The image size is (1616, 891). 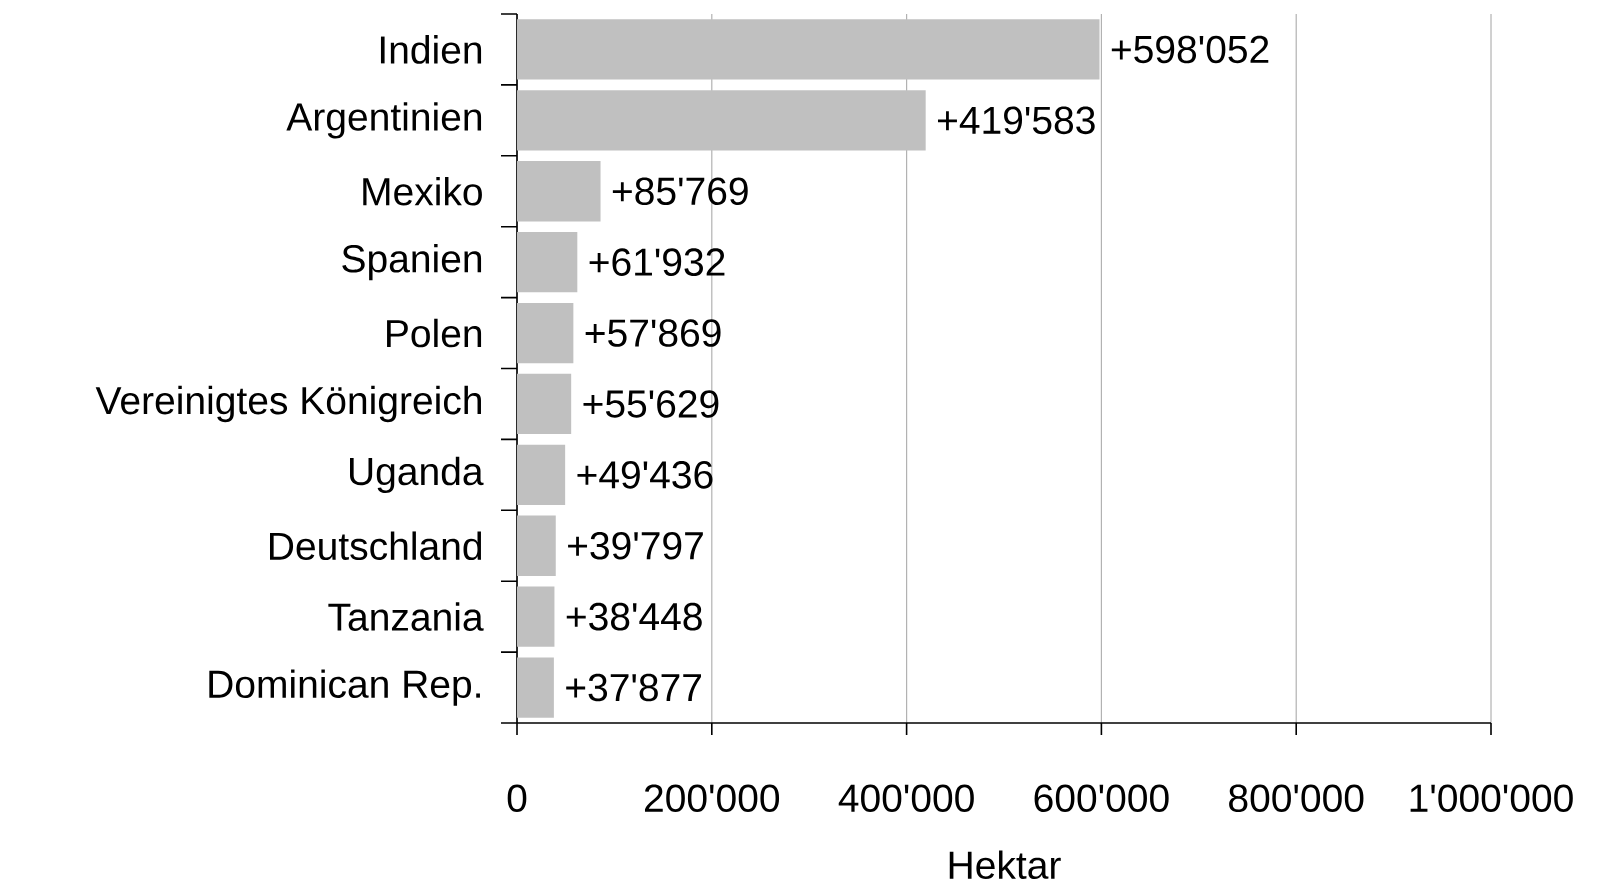 I want to click on y-tick-label: Vereinigtes Königreich, so click(x=288, y=404).